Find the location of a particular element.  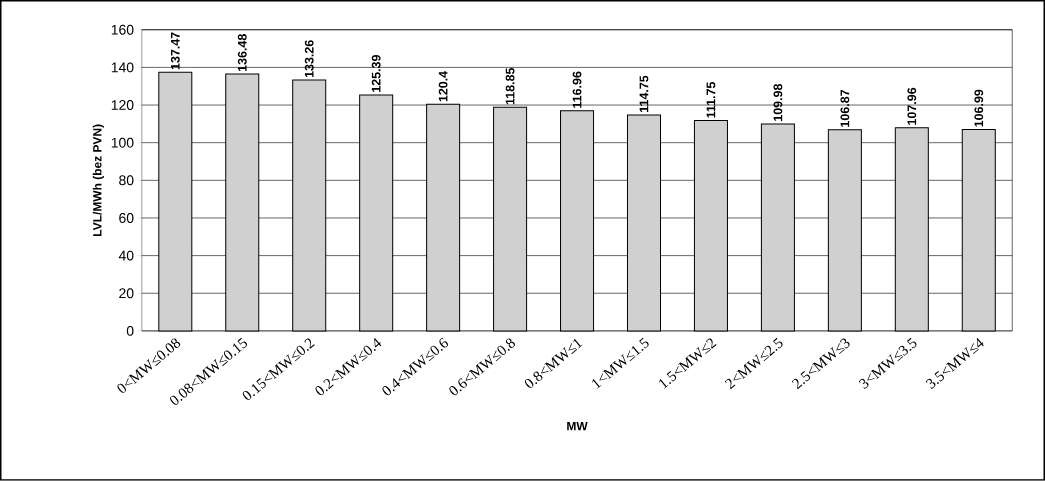

data-label: 106.87 is located at coordinates (845, 108).